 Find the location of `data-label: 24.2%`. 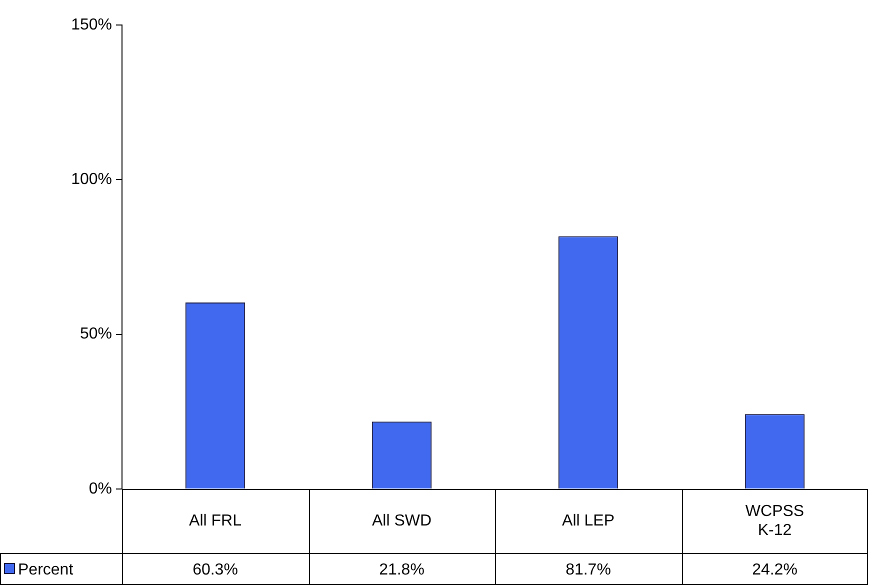

data-label: 24.2% is located at coordinates (775, 569).